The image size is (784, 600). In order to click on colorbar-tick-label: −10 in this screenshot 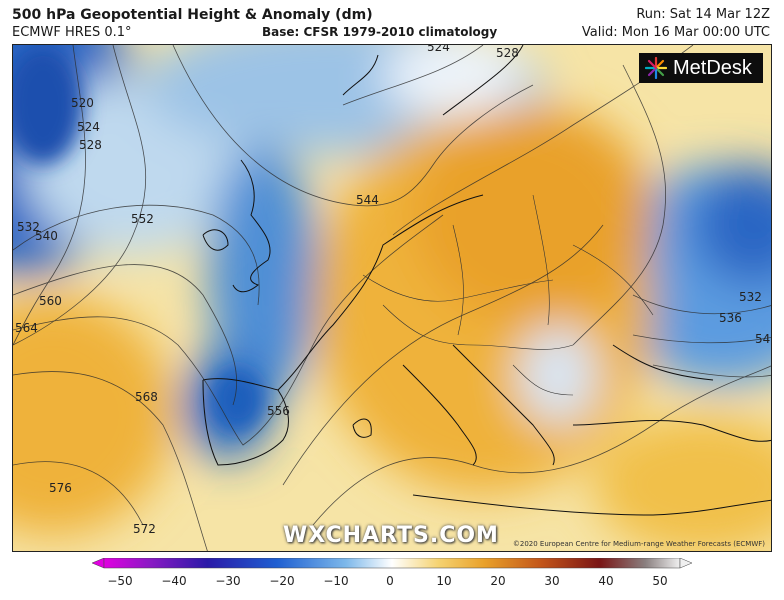, I will do `click(335, 581)`.